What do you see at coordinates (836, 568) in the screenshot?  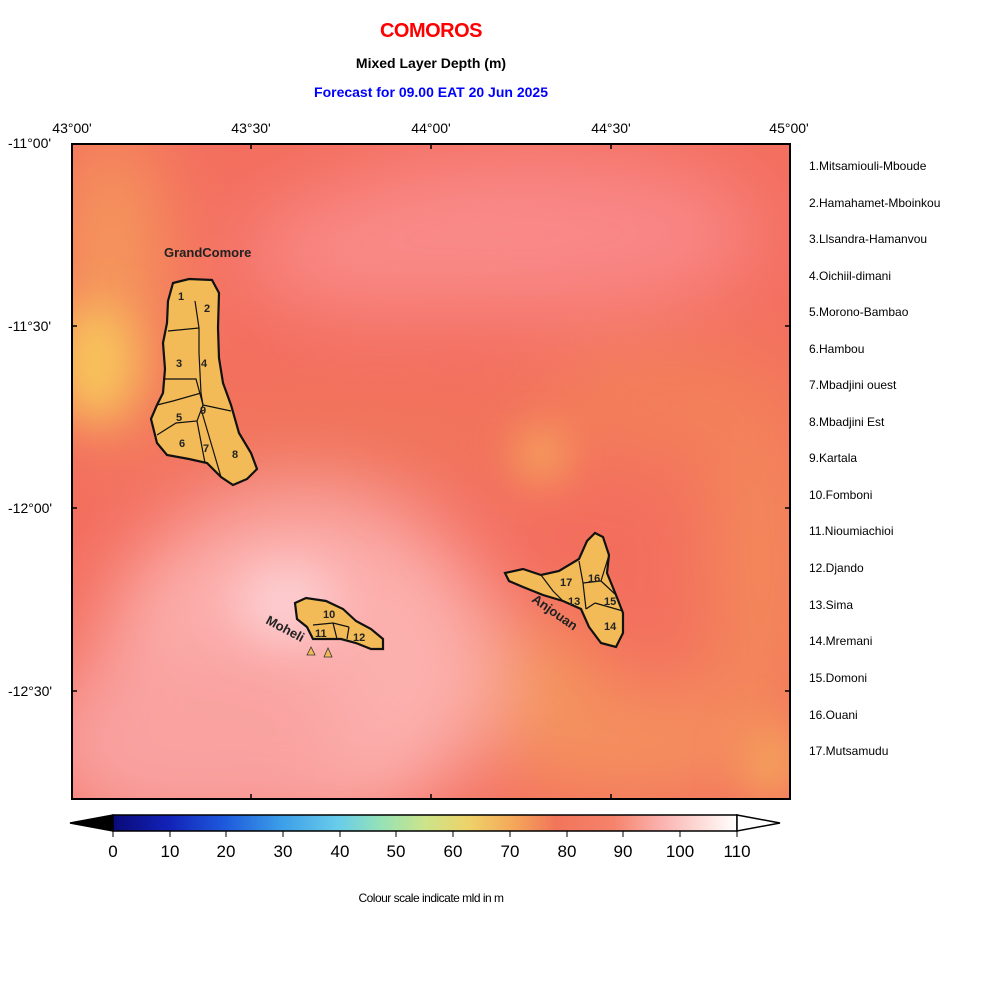 I see `legend-item: 12.Djando` at bounding box center [836, 568].